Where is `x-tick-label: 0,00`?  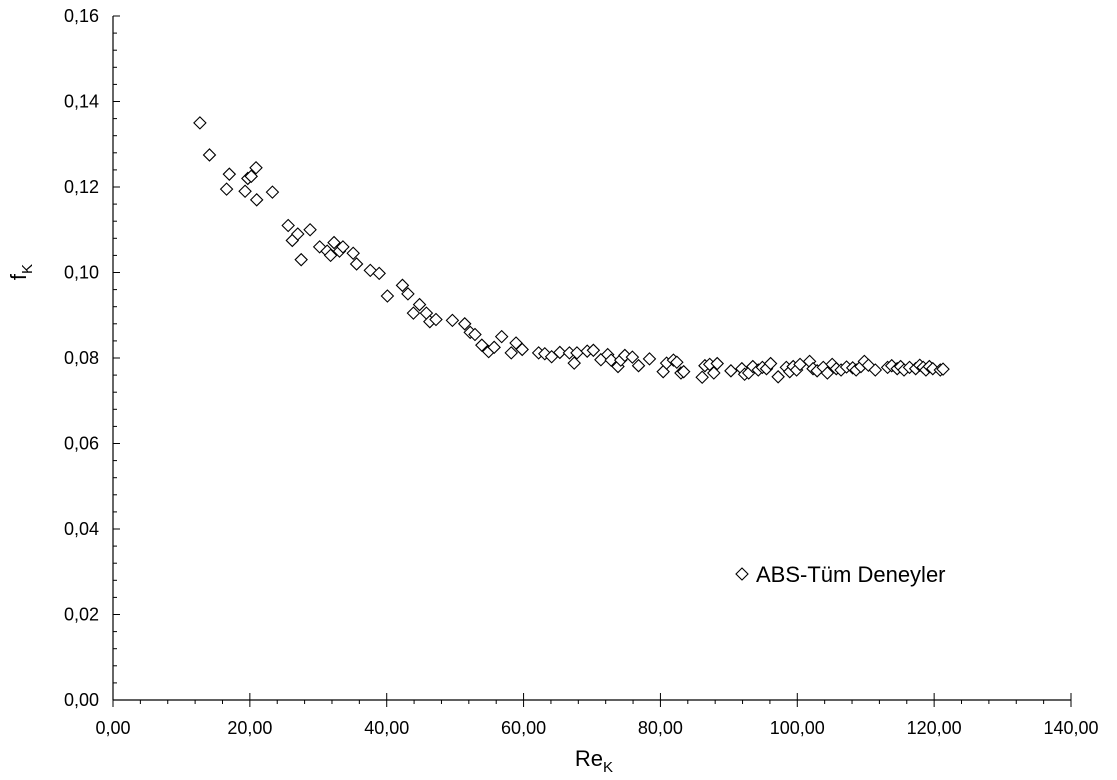 x-tick-label: 0,00 is located at coordinates (112, 728).